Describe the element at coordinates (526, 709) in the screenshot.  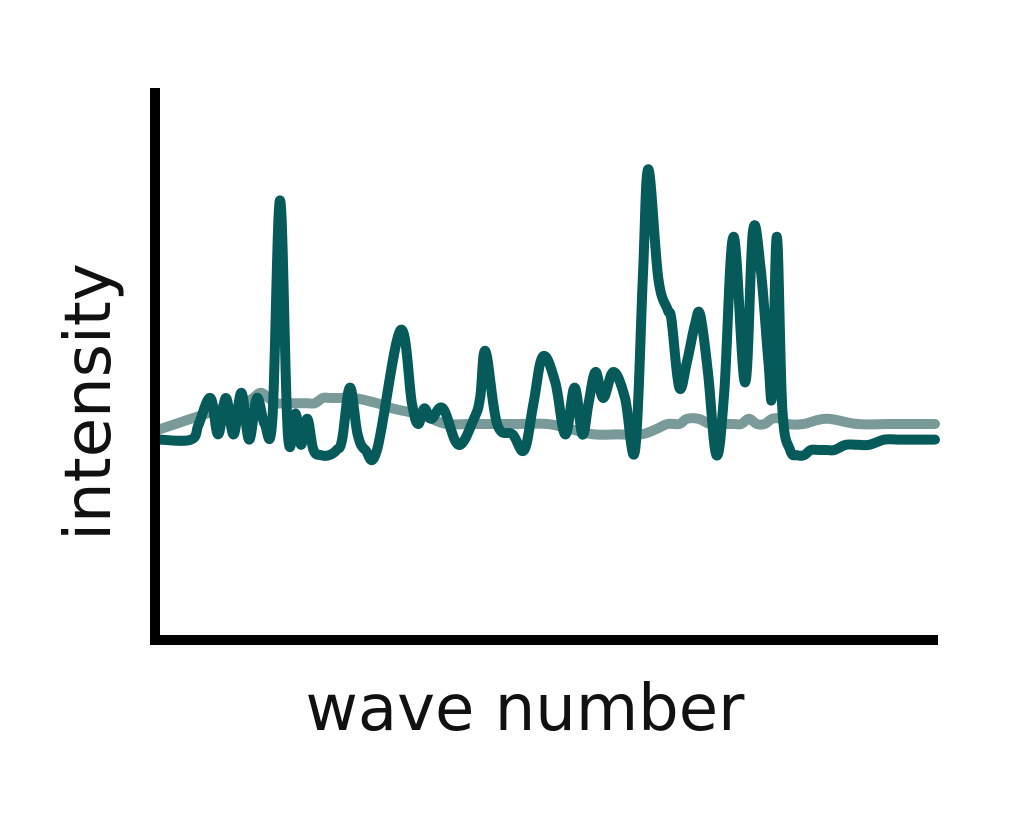
I see `x-axis-label: wave number` at that location.